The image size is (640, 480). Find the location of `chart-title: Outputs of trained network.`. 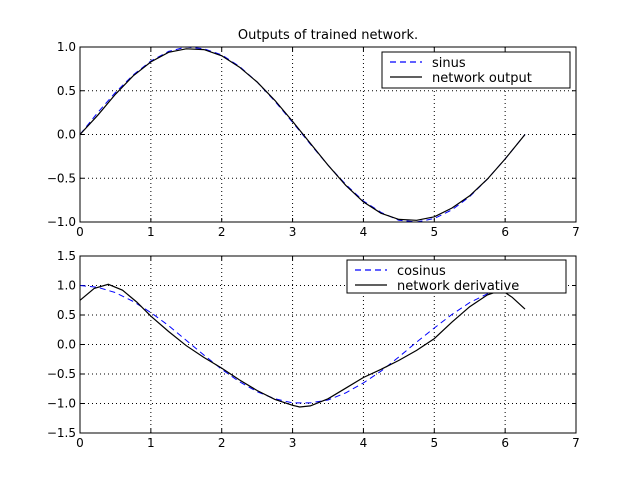

chart-title: Outputs of trained network. is located at coordinates (328, 35).